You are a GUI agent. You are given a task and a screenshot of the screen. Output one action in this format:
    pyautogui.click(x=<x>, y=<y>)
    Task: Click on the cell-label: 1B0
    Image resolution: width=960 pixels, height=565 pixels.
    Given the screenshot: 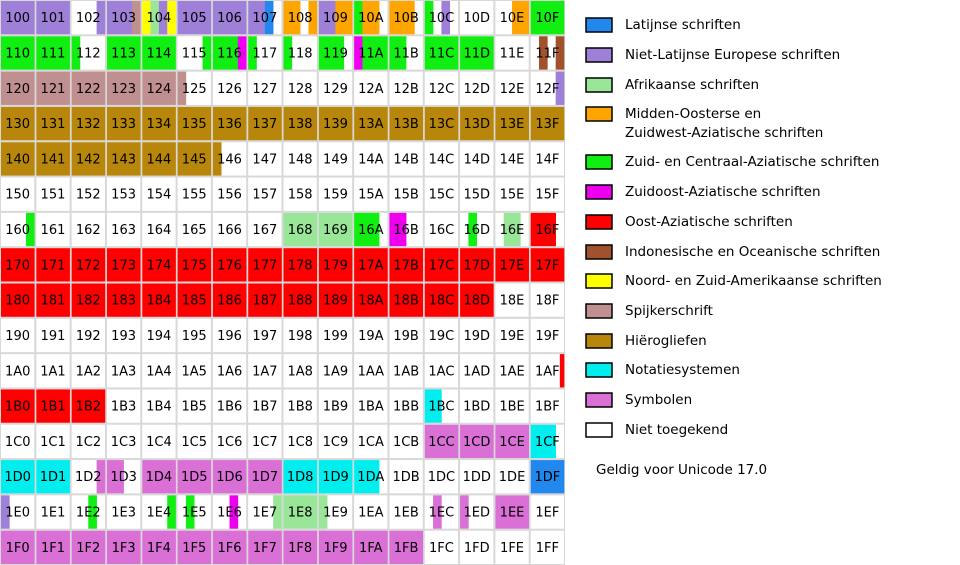 What is the action you would take?
    pyautogui.click(x=17, y=407)
    